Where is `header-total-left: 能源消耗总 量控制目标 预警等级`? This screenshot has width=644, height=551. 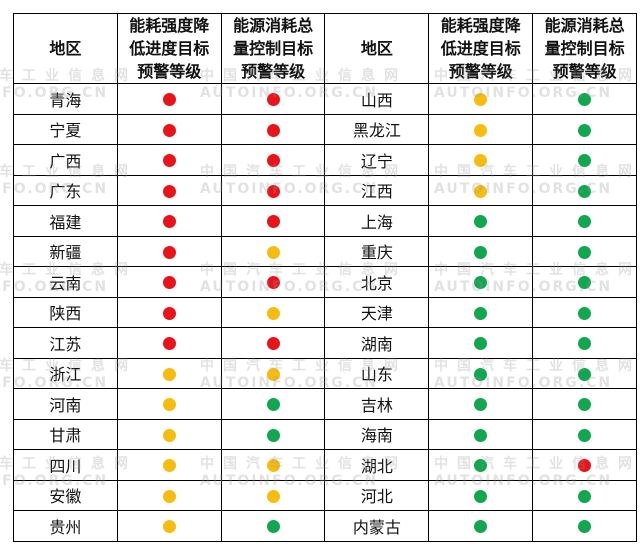
header-total-left: 能源消耗总 量控制目标 预警等级 is located at coordinates (273, 48).